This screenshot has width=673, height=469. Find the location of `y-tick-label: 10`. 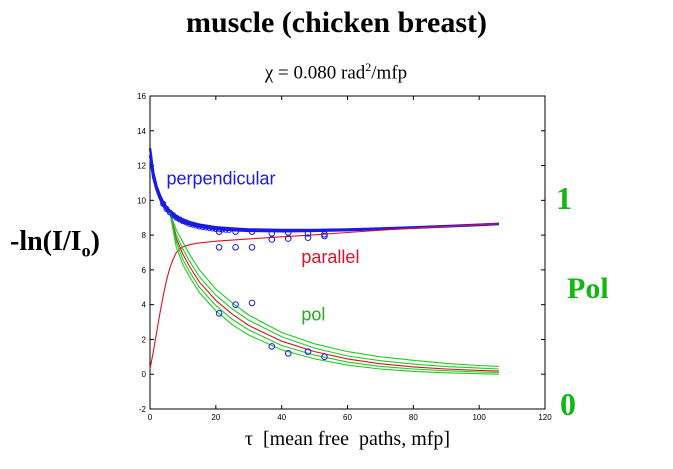

y-tick-label: 10 is located at coordinates (141, 200).